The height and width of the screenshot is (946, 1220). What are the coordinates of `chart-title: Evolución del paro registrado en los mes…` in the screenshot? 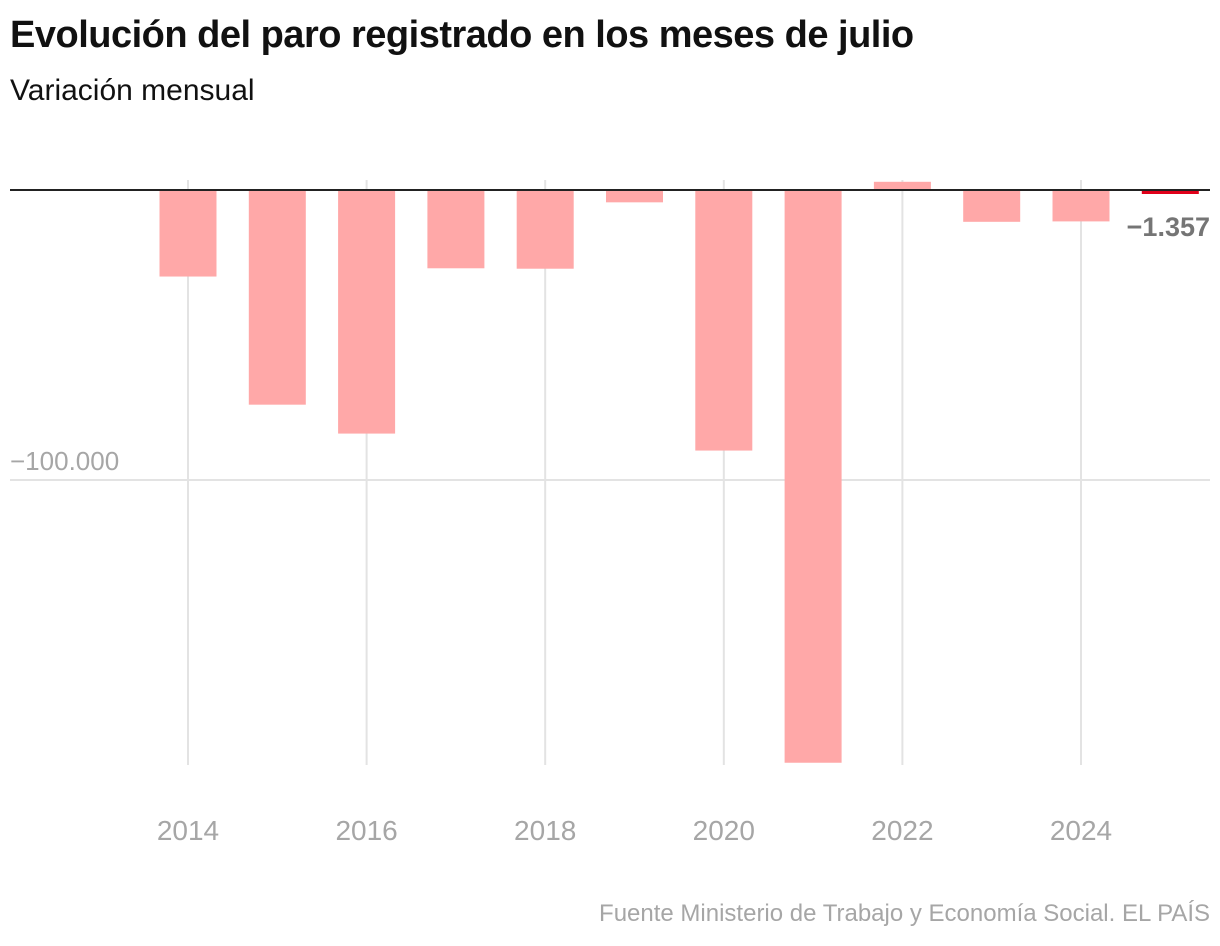 It's located at (462, 35).